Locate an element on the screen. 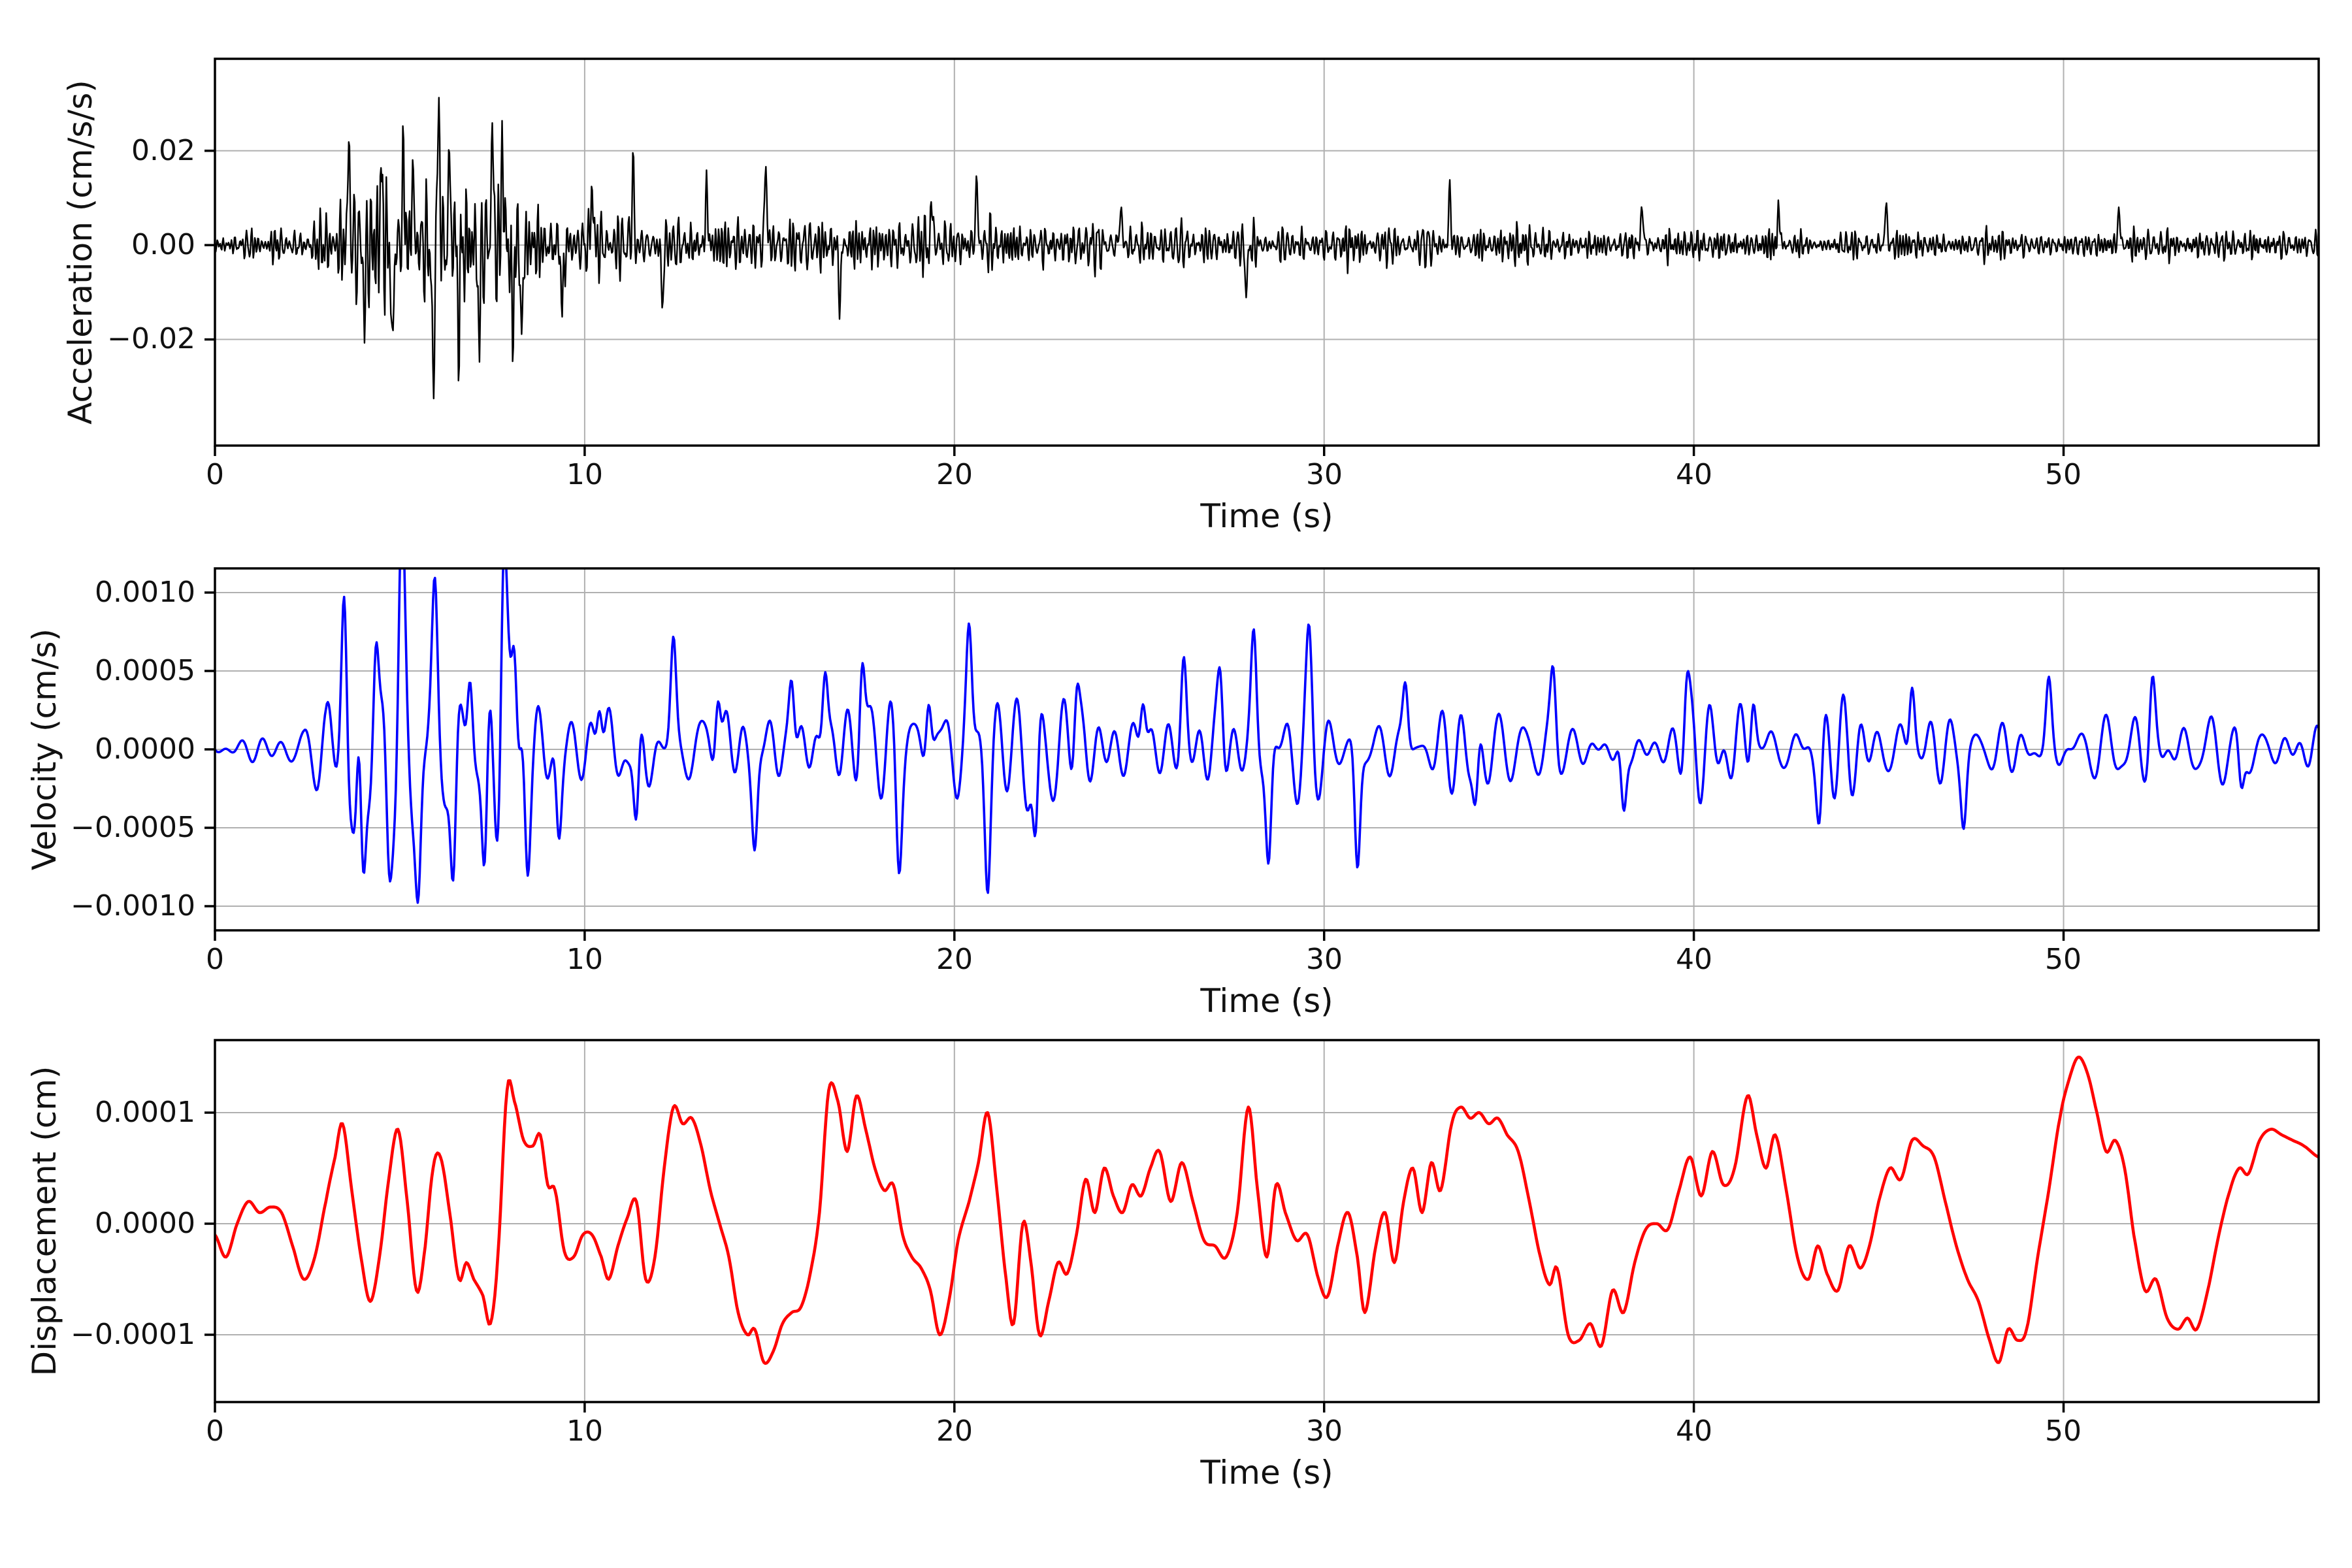 The width and height of the screenshot is (2352, 1568). y-tick-label: 0.0005 is located at coordinates (145, 670).